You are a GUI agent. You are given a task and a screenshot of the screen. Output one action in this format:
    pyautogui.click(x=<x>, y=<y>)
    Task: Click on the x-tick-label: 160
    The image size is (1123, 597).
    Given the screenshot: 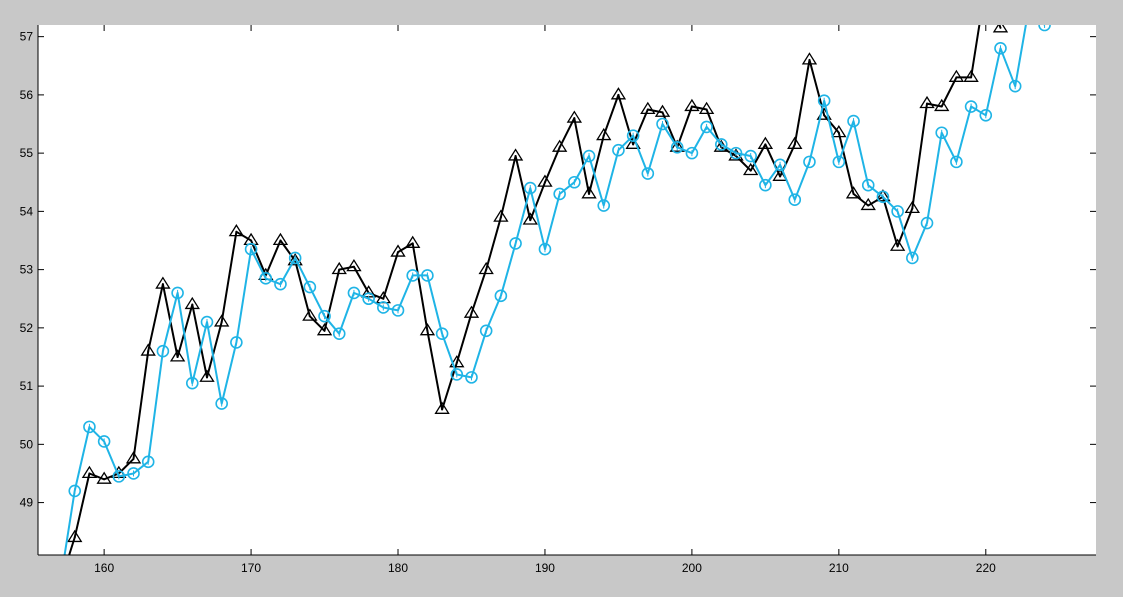 What is the action you would take?
    pyautogui.click(x=104, y=568)
    